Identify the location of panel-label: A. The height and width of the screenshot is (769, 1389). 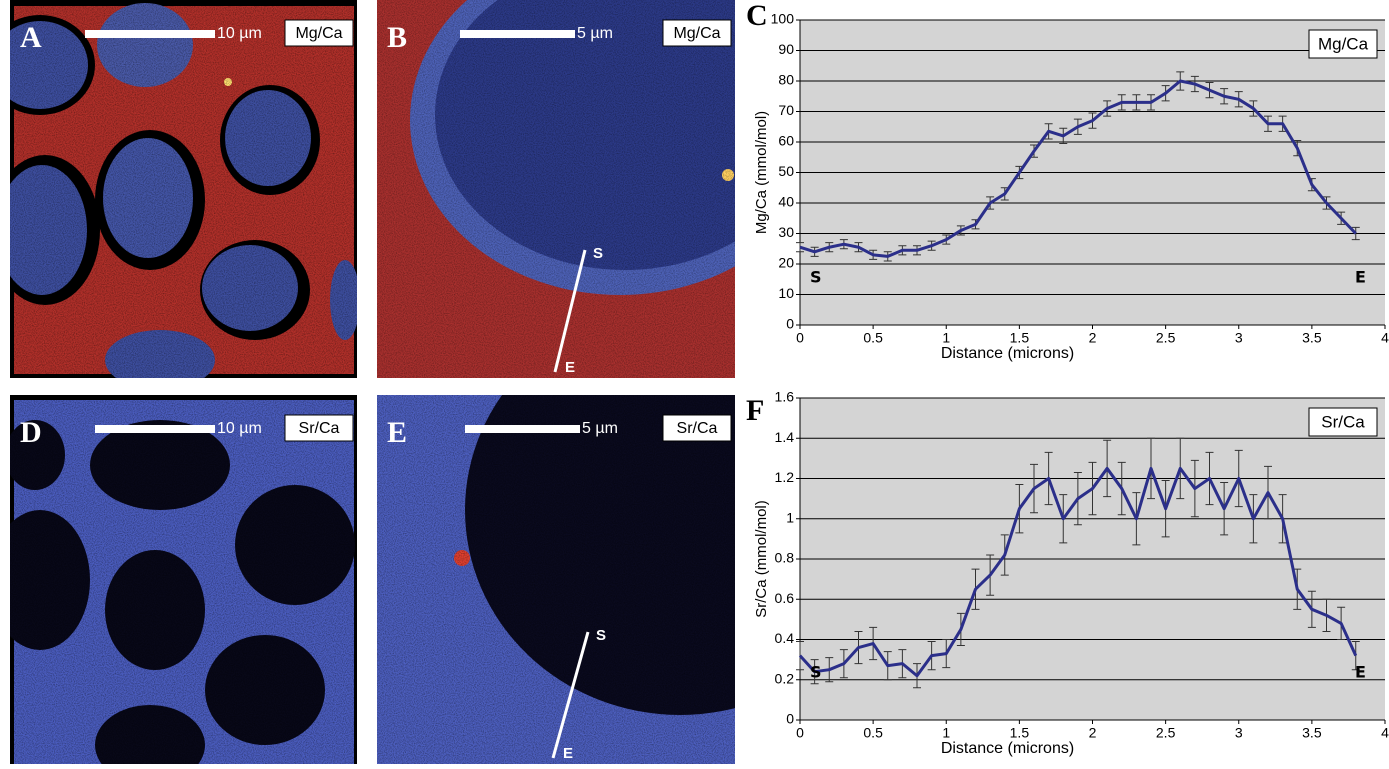
(31, 37).